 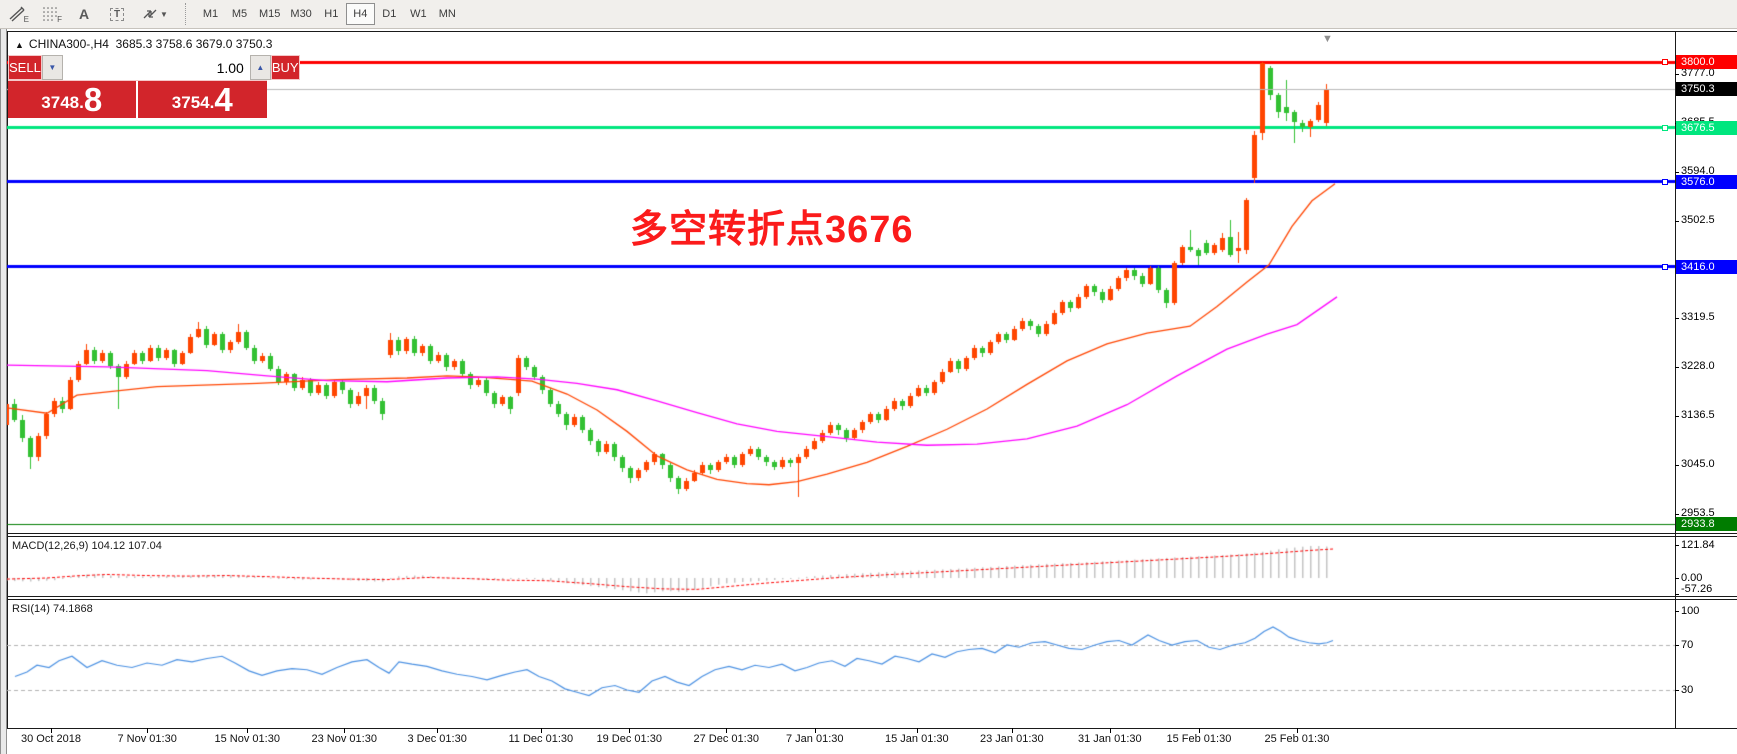 What do you see at coordinates (117, 14) in the screenshot?
I see `label-tool-icon: T` at bounding box center [117, 14].